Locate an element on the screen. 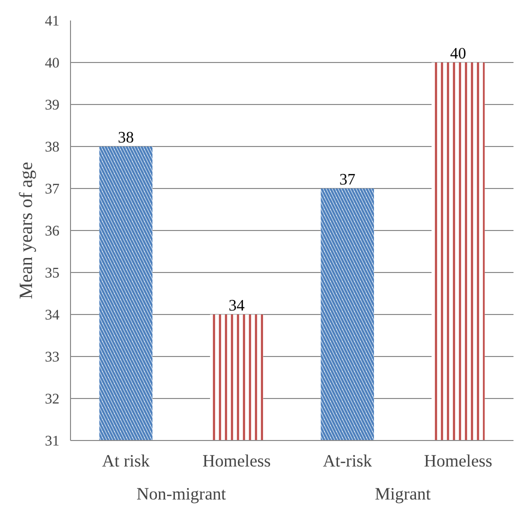 The width and height of the screenshot is (519, 506). y-tick-label: 37 is located at coordinates (52, 190).